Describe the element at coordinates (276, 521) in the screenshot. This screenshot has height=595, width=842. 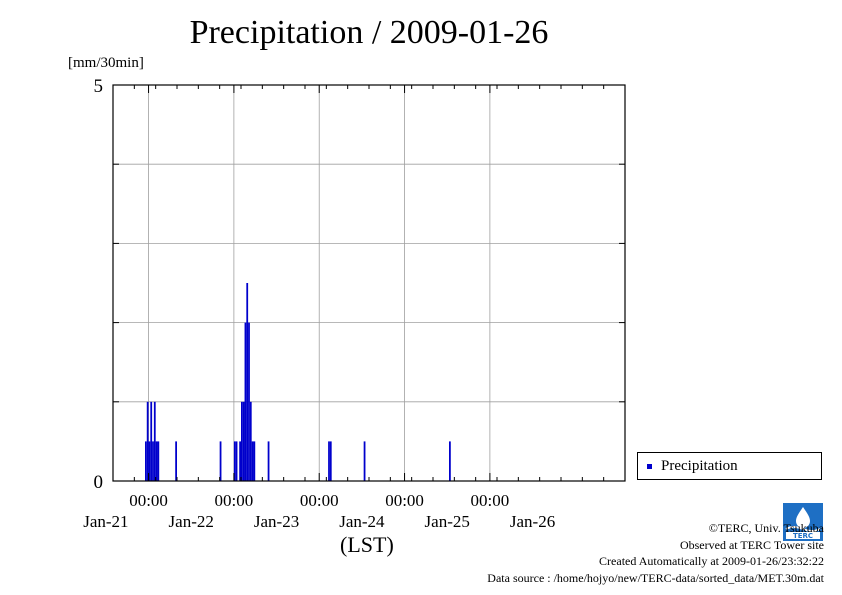
I see `x-date-label: Jan-23` at that location.